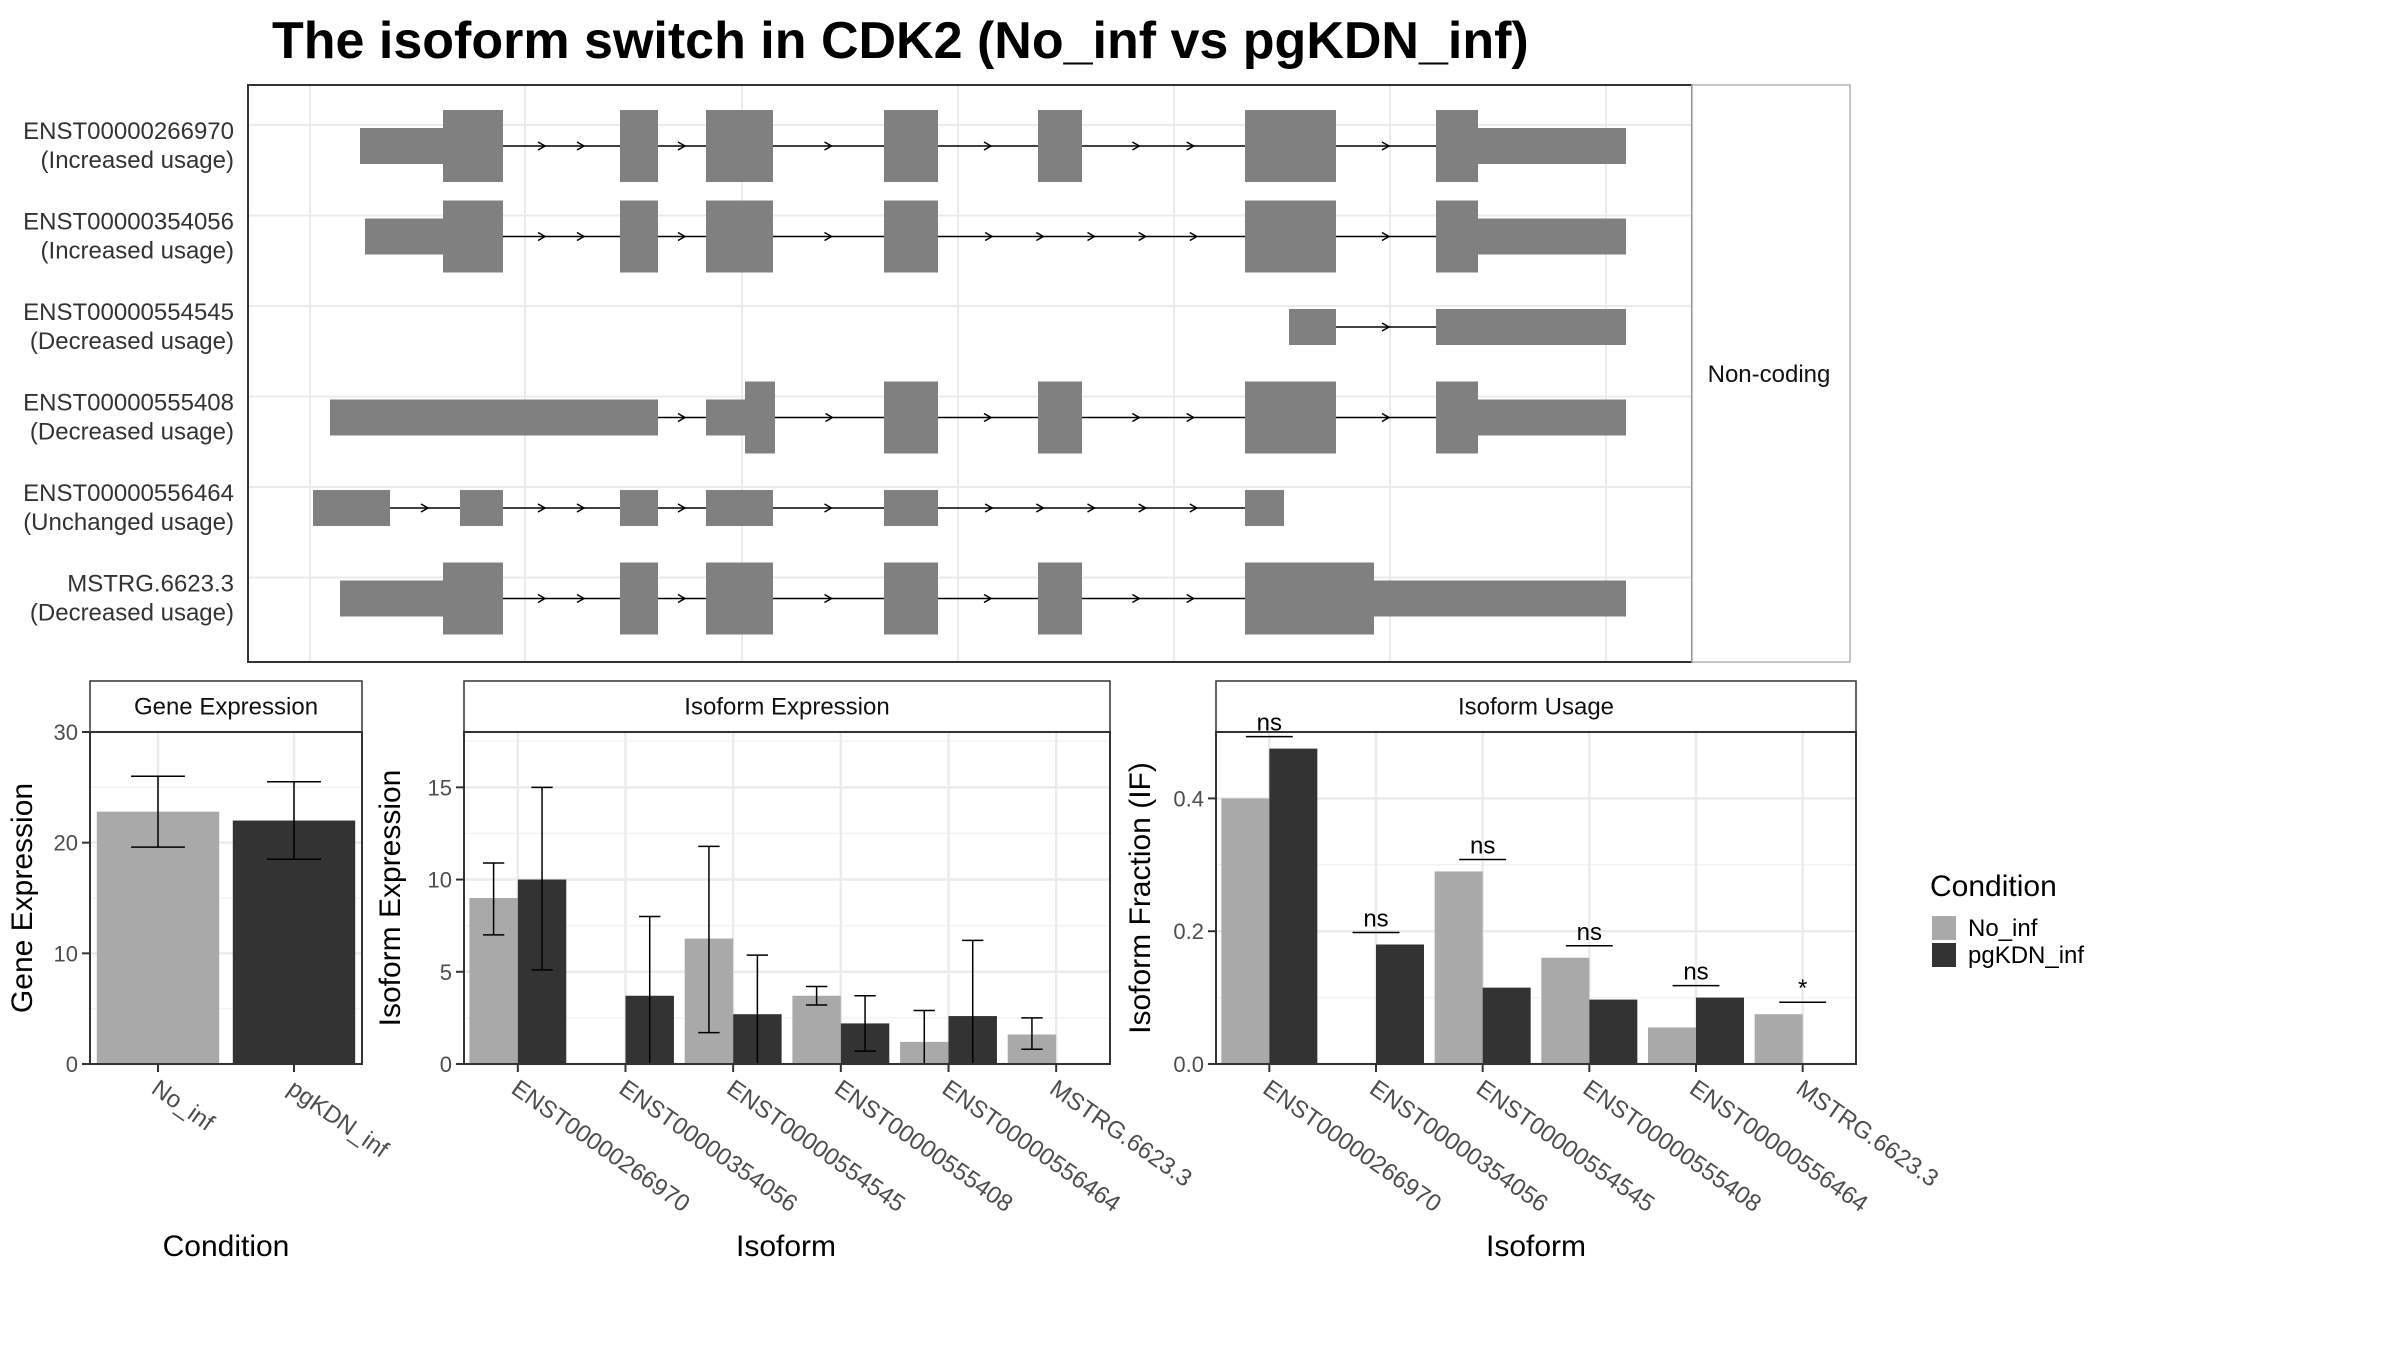 The width and height of the screenshot is (2400, 1350). Describe the element at coordinates (66, 843) in the screenshot. I see `y-tick-label: 20` at that location.